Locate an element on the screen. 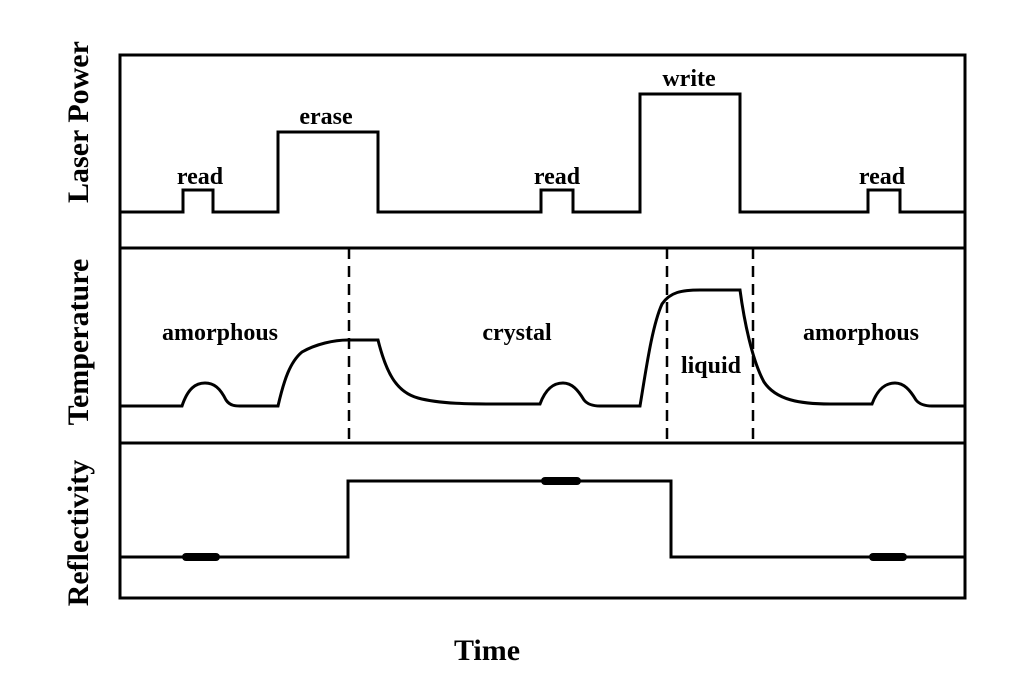 The height and width of the screenshot is (682, 1018). pulse-label-erase: erase is located at coordinates (326, 117).